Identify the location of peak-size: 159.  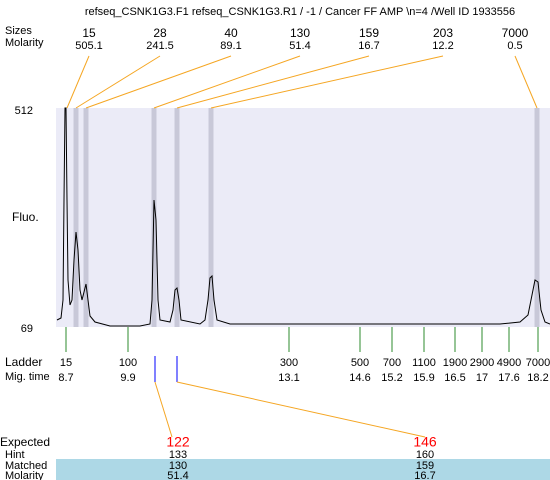
(369, 33).